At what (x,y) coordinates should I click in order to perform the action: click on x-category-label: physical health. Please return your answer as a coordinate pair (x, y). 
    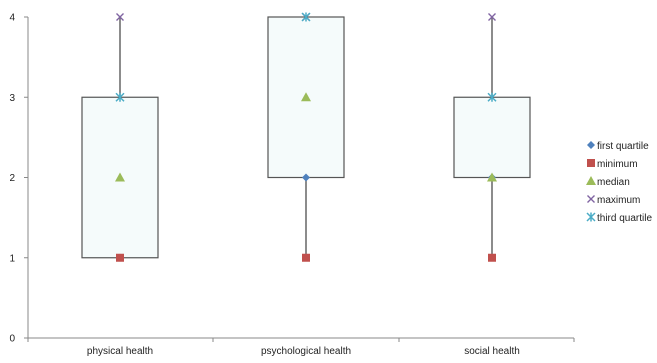
    Looking at the image, I should click on (120, 351).